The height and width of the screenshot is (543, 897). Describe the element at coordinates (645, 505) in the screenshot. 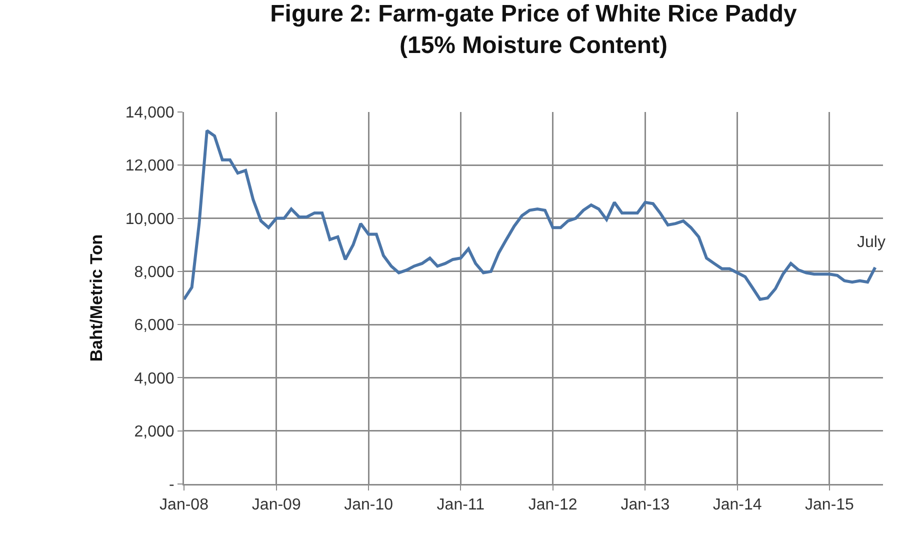

I see `x-tick-label: Jan-13` at that location.